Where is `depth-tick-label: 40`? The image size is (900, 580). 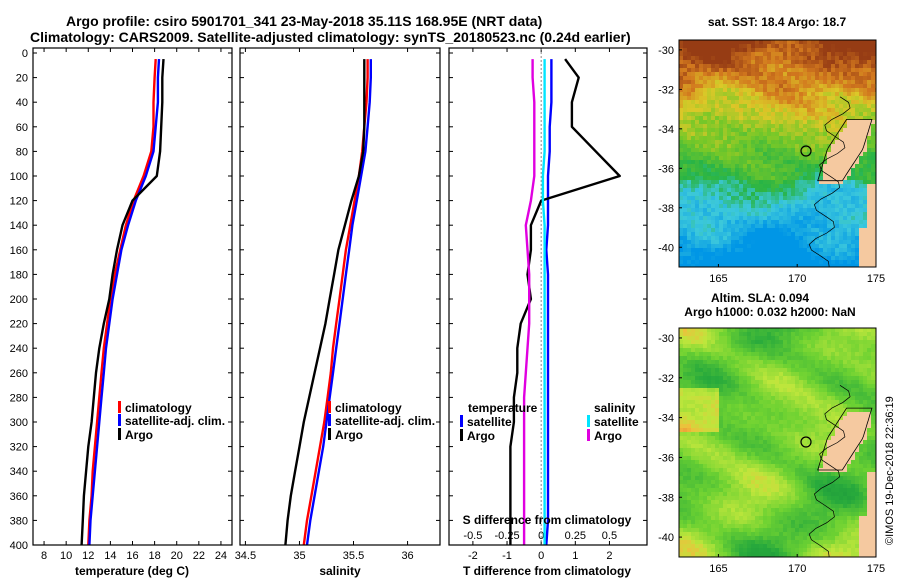
depth-tick-label: 40 is located at coordinates (22, 103).